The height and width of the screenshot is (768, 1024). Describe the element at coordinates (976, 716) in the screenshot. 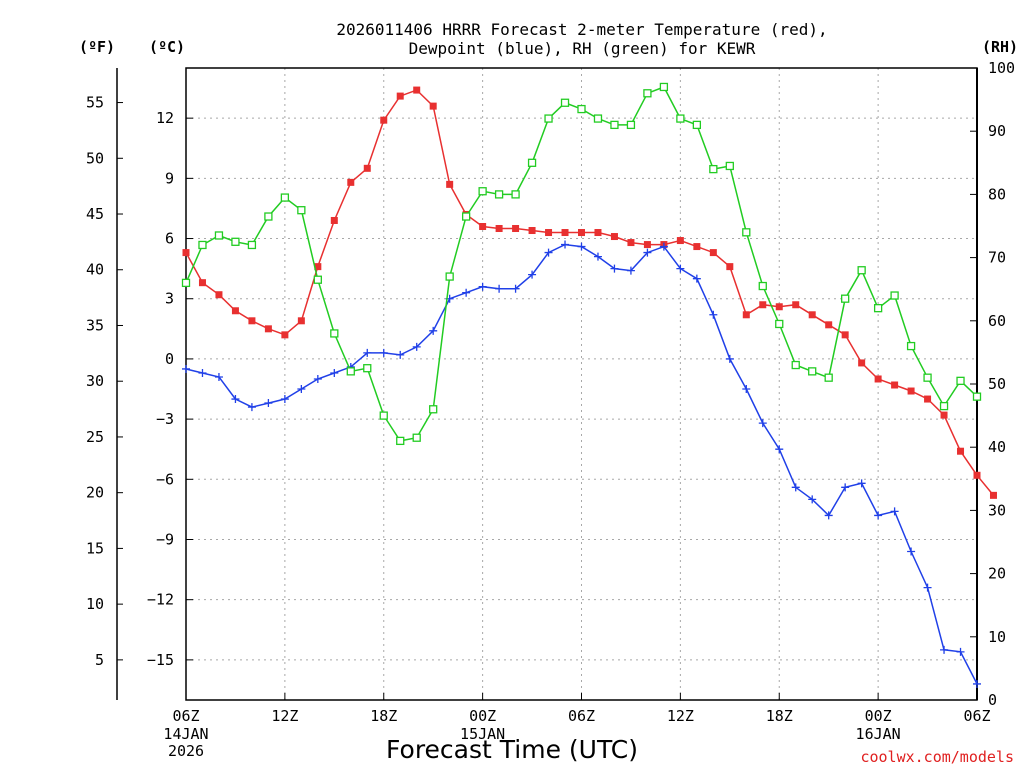

I see `x-tick-label: 06Z` at that location.